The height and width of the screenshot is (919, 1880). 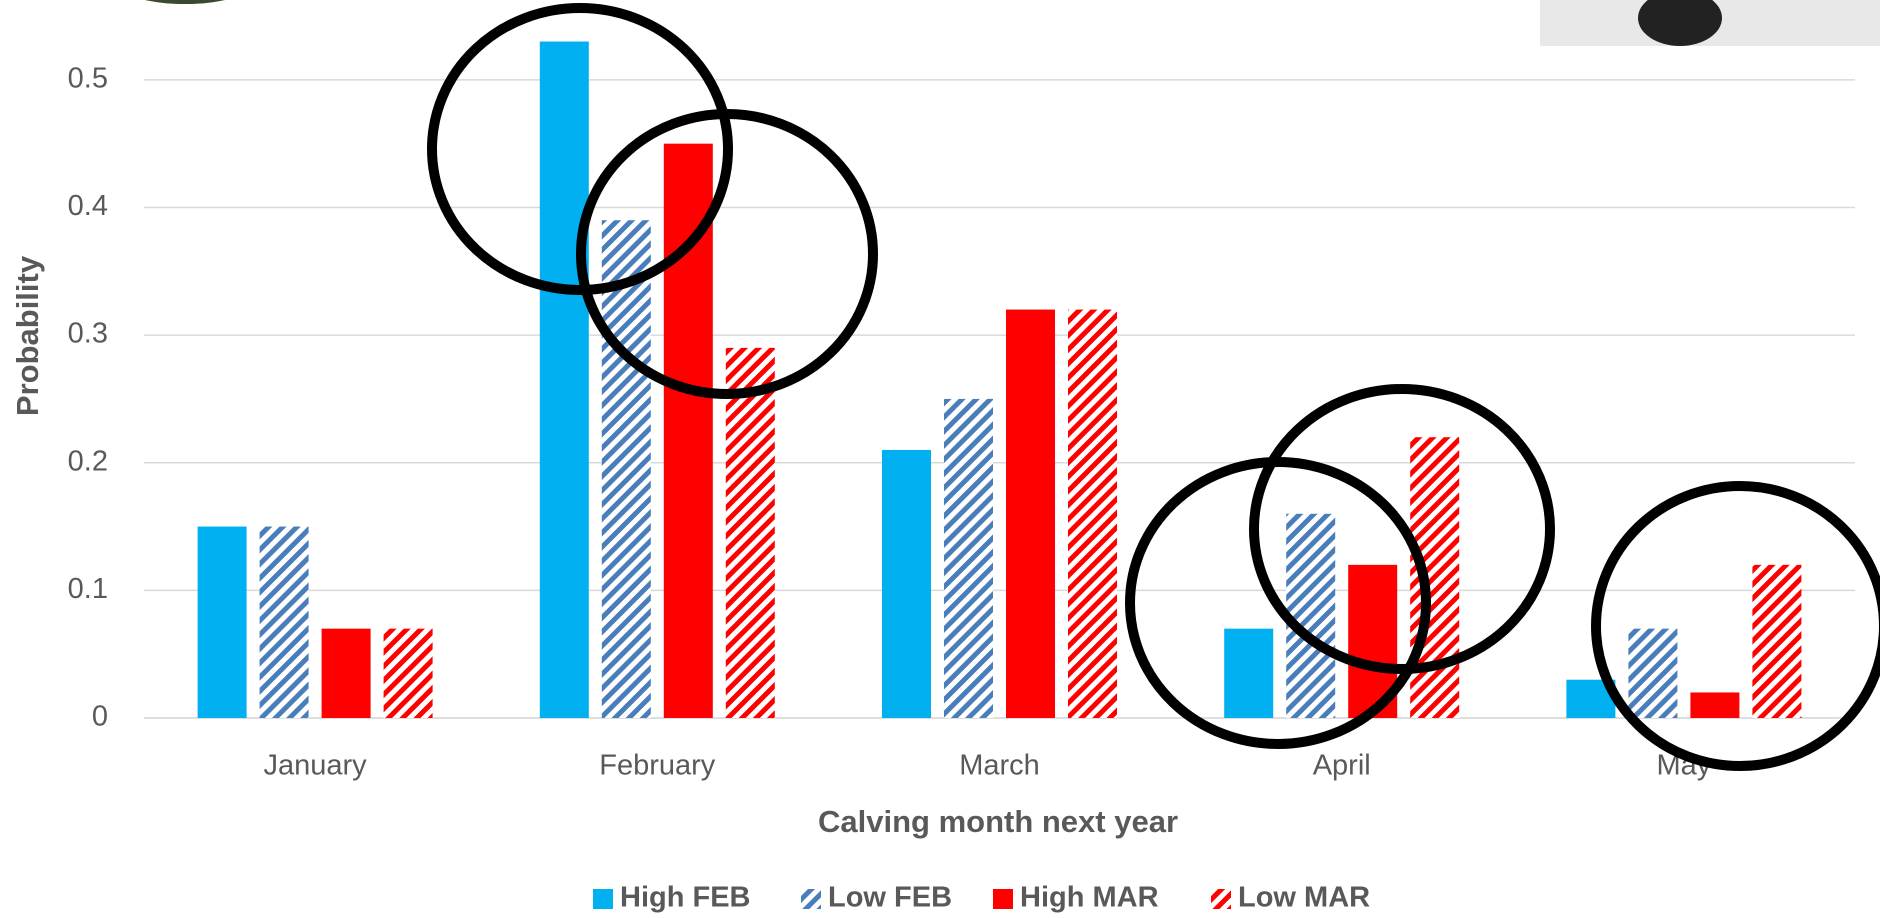 What do you see at coordinates (999, 766) in the screenshot?
I see `x-tick-label: March` at bounding box center [999, 766].